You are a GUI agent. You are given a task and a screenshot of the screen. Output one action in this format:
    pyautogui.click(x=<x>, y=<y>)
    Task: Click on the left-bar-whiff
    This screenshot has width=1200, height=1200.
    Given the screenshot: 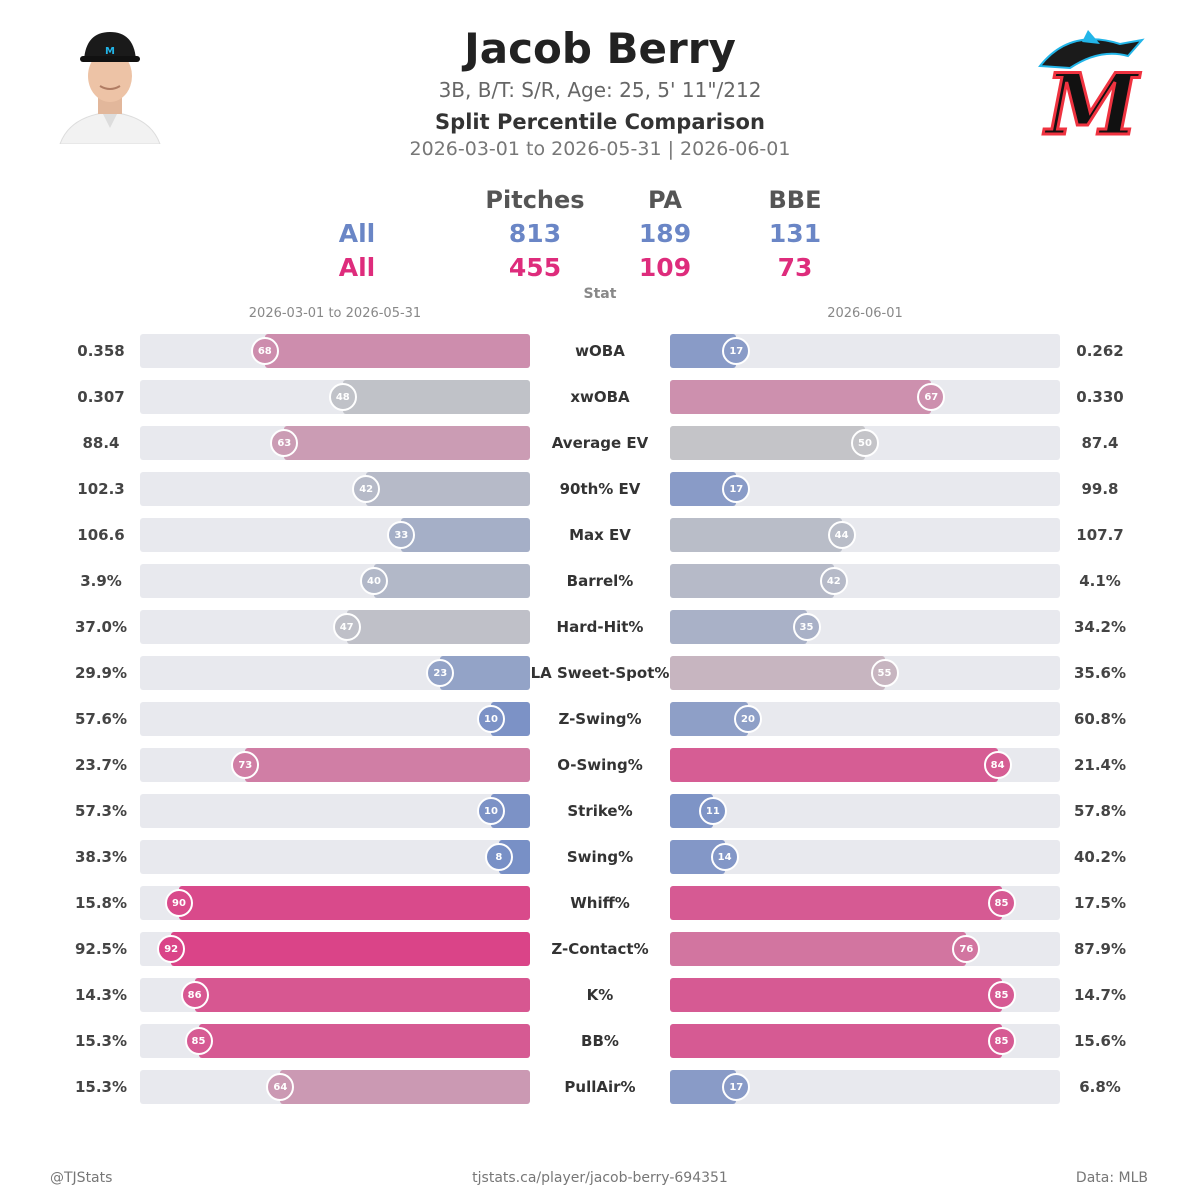 What is the action you would take?
    pyautogui.click(x=354, y=903)
    